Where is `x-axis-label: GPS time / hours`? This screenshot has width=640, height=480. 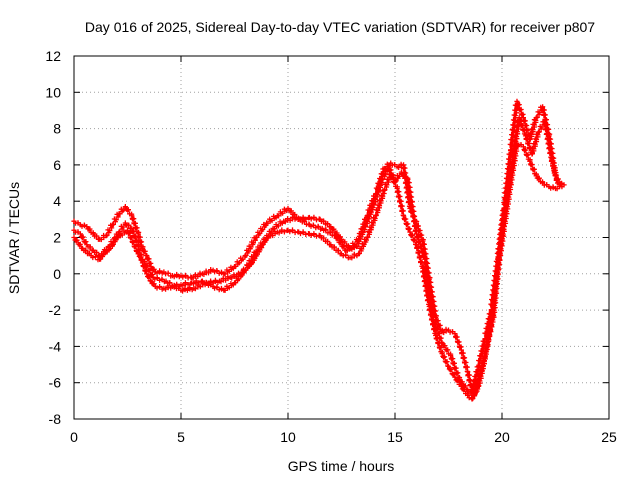
x-axis-label: GPS time / hours is located at coordinates (341, 466).